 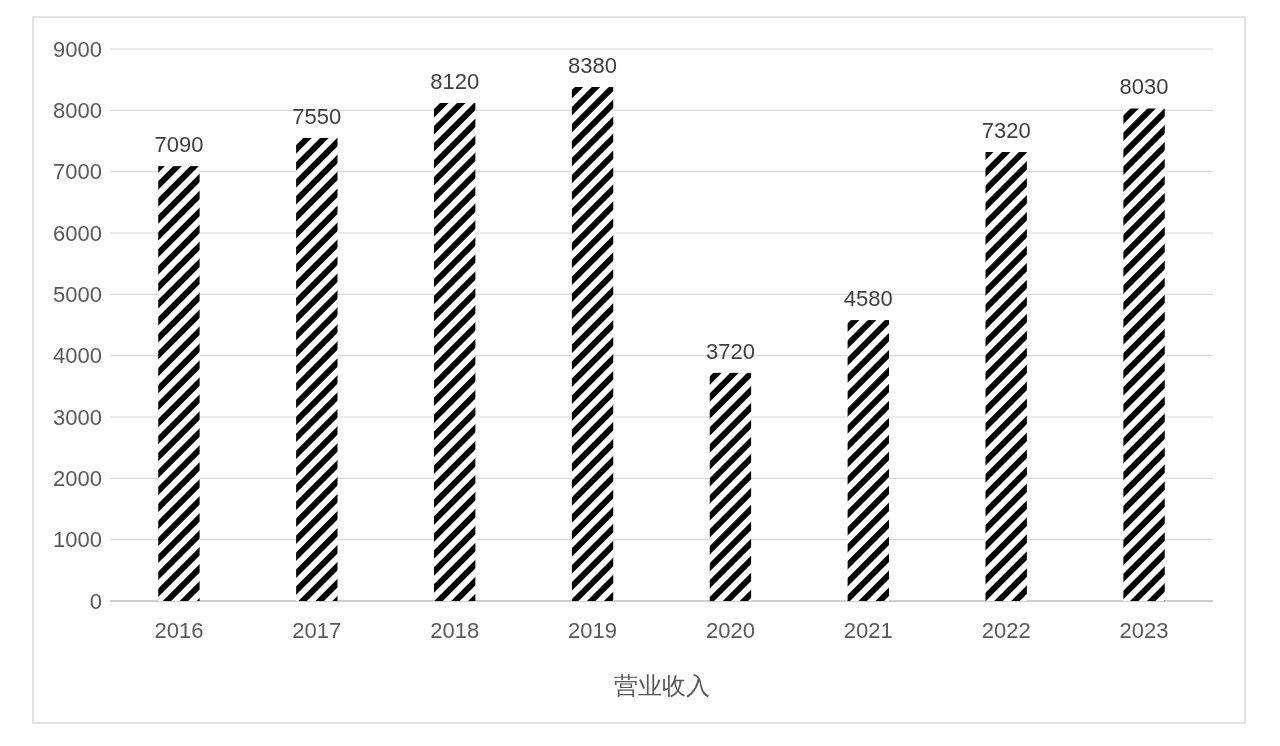 What do you see at coordinates (77, 111) in the screenshot?
I see `y-tick-label: 8000` at bounding box center [77, 111].